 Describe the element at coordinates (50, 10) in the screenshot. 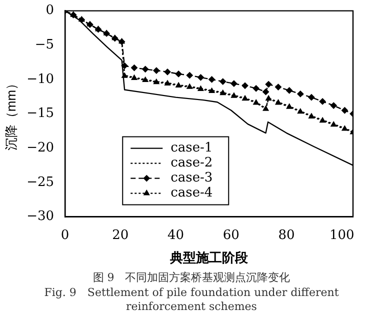

I see `y-tick-label: 0` at that location.